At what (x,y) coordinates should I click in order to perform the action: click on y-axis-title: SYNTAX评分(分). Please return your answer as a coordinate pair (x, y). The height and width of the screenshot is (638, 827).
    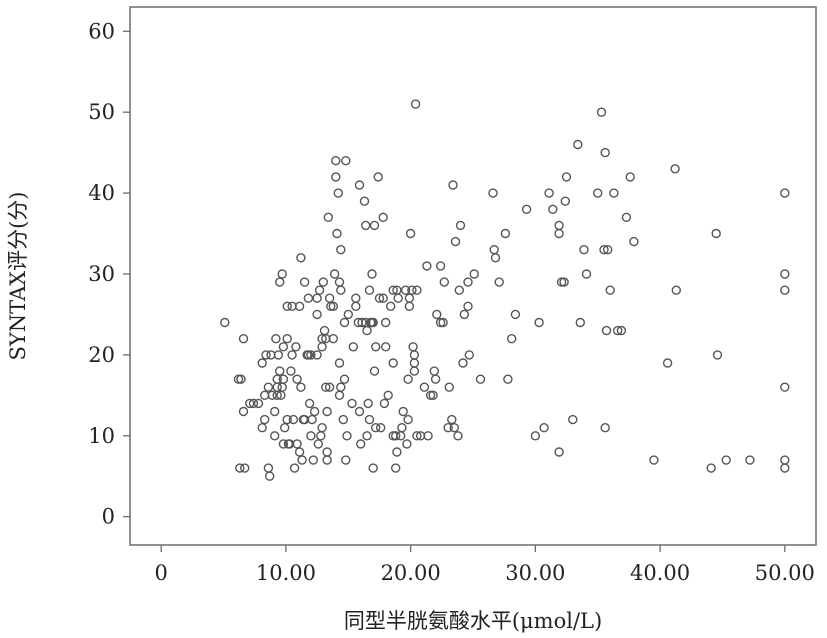
    Looking at the image, I should click on (18, 276).